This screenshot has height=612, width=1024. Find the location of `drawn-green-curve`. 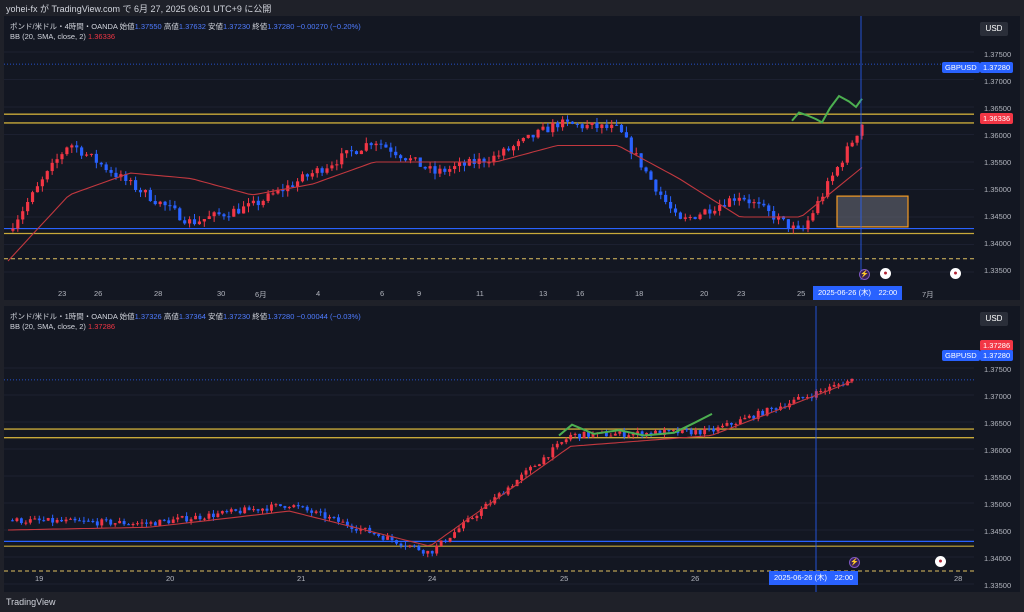

drawn-green-curve is located at coordinates (635, 425).